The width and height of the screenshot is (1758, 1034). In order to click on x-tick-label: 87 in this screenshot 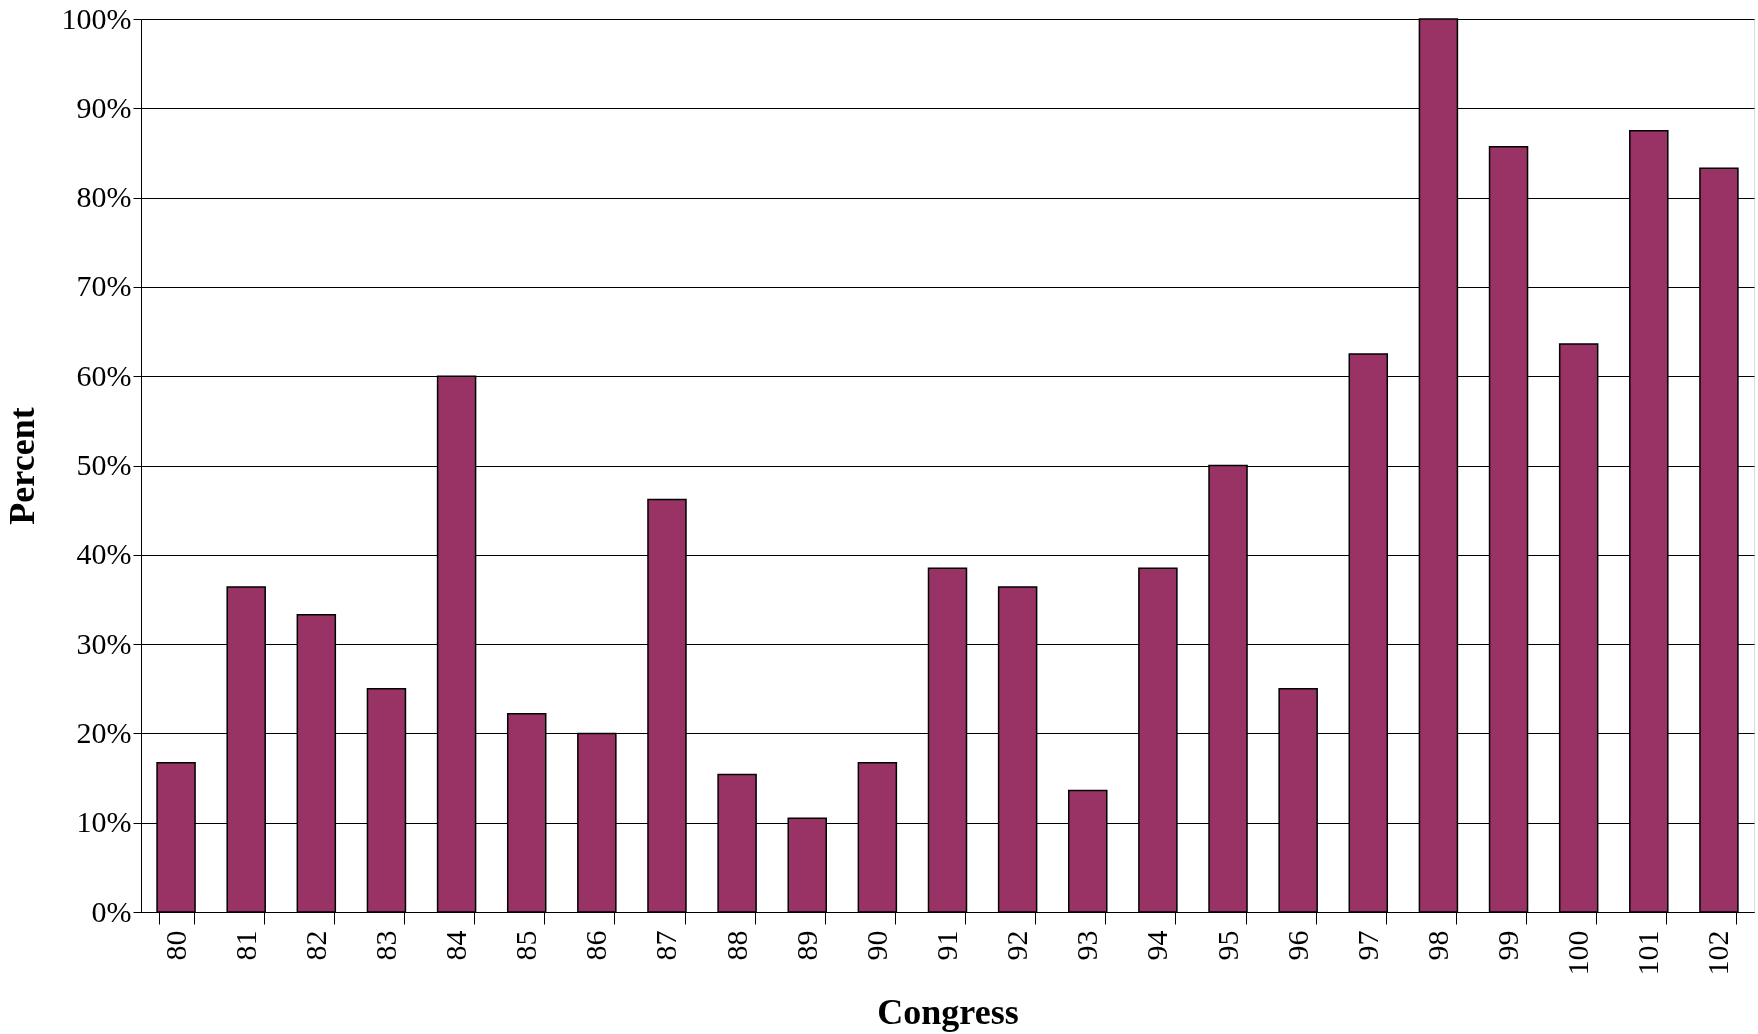, I will do `click(666, 945)`.